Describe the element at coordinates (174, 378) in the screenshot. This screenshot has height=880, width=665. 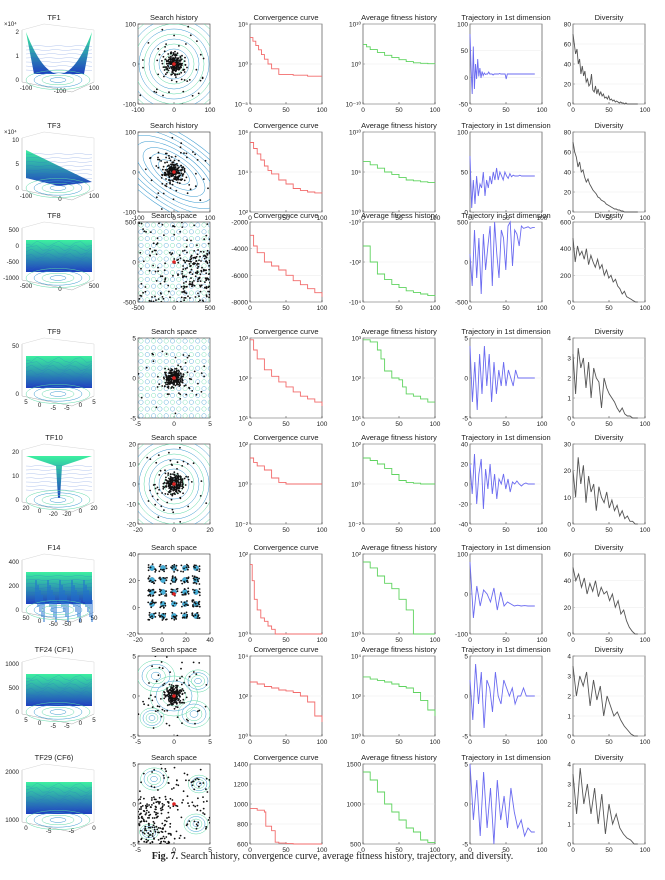
I see `search-plot-area` at that location.